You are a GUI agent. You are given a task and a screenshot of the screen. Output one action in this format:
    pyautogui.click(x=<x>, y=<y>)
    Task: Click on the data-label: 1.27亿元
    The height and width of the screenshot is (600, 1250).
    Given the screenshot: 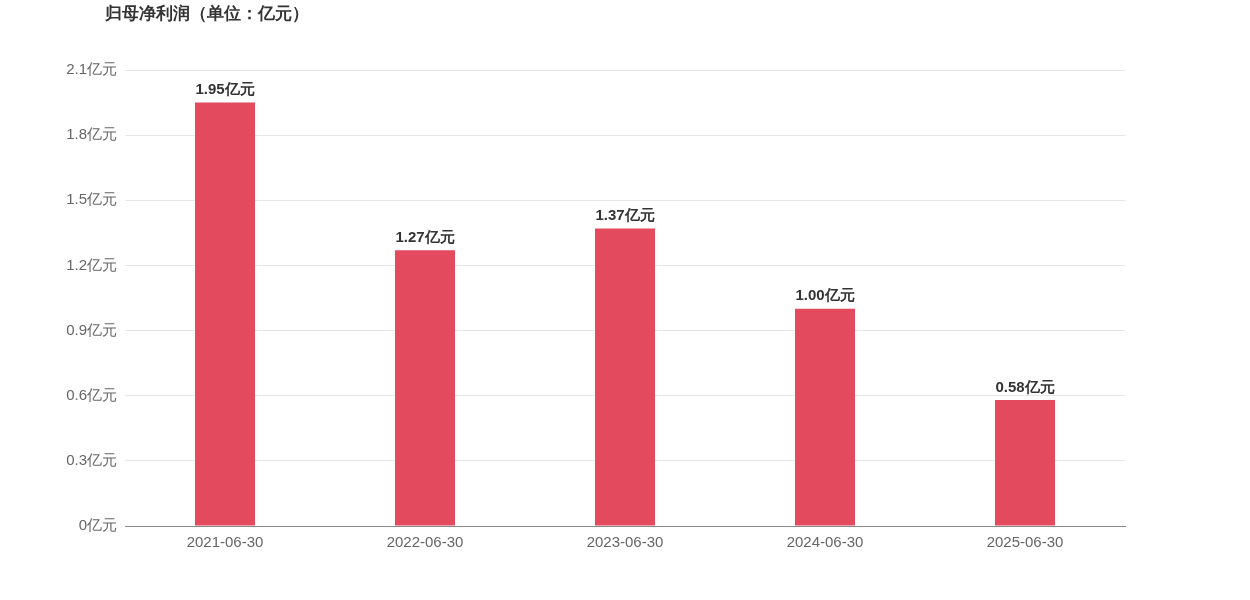 What is the action you would take?
    pyautogui.click(x=425, y=236)
    